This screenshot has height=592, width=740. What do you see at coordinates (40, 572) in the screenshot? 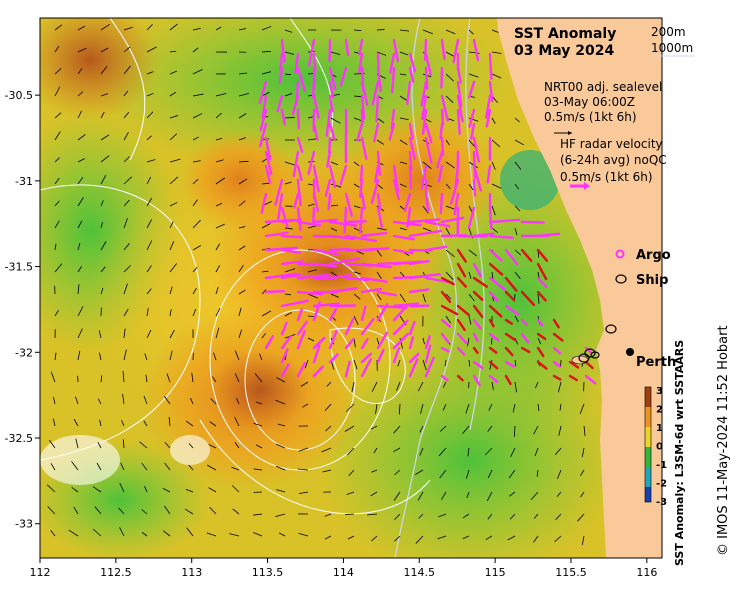
I see `x-tick-label: 112` at bounding box center [40, 572].